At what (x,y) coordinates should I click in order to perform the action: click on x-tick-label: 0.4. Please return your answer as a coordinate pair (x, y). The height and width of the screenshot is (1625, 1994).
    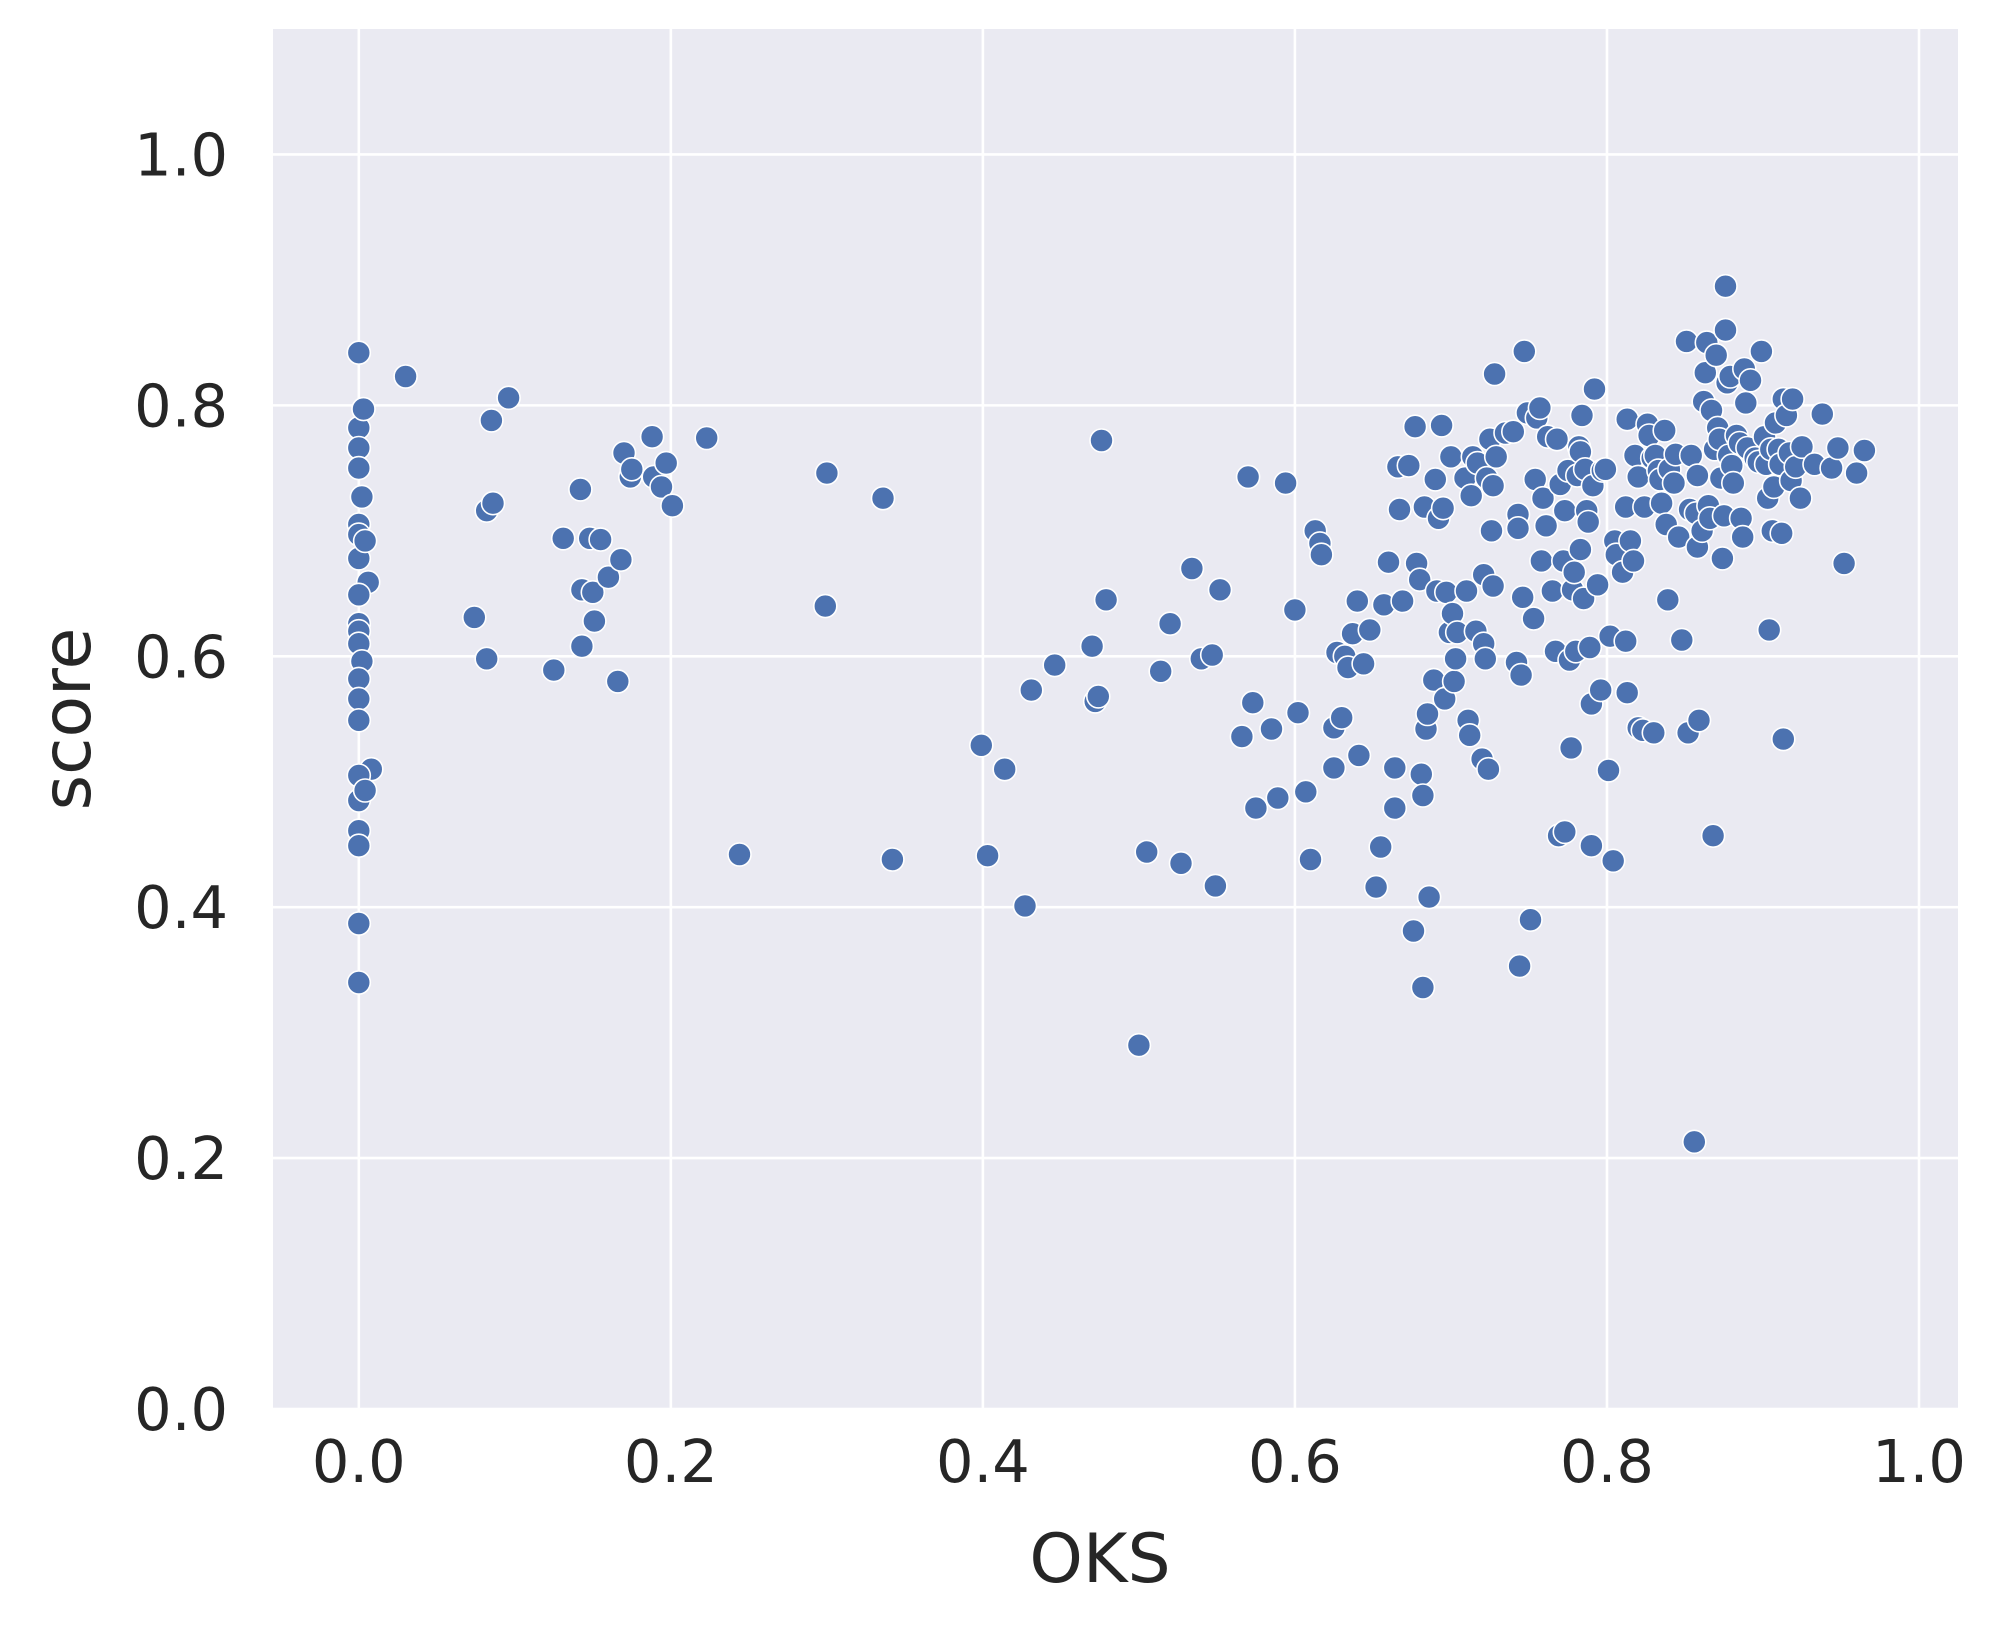
    Looking at the image, I should click on (983, 1461).